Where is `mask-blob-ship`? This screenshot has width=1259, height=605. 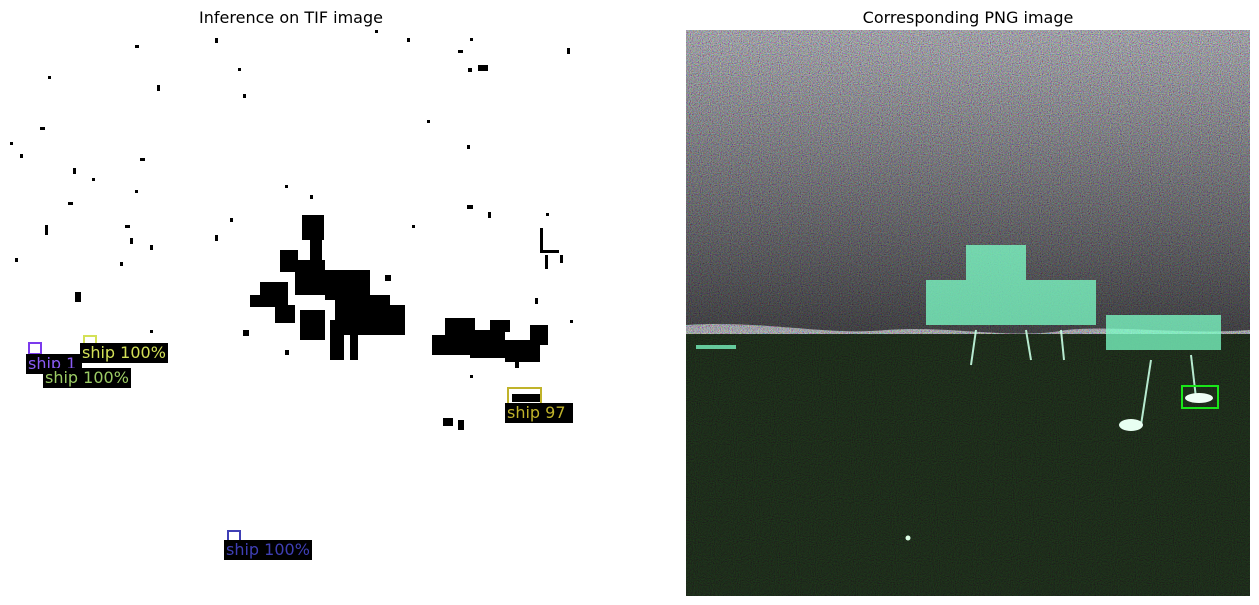 mask-blob-ship is located at coordinates (526, 398).